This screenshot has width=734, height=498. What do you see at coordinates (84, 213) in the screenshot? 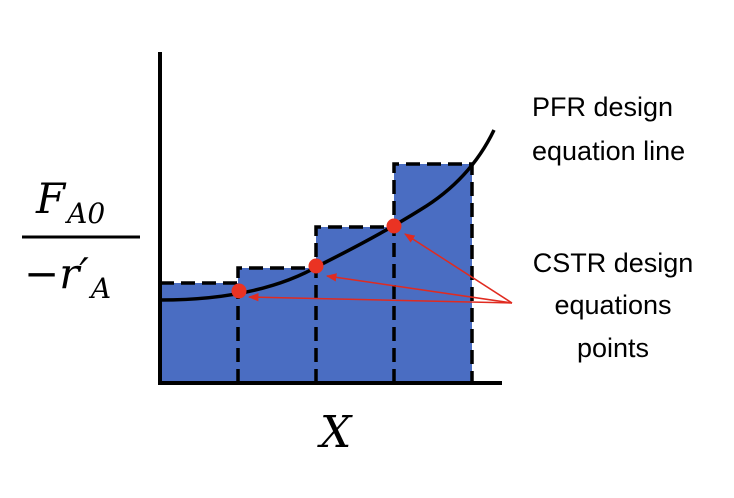
I see `y-label-numerator-subscript: A0` at bounding box center [84, 213].